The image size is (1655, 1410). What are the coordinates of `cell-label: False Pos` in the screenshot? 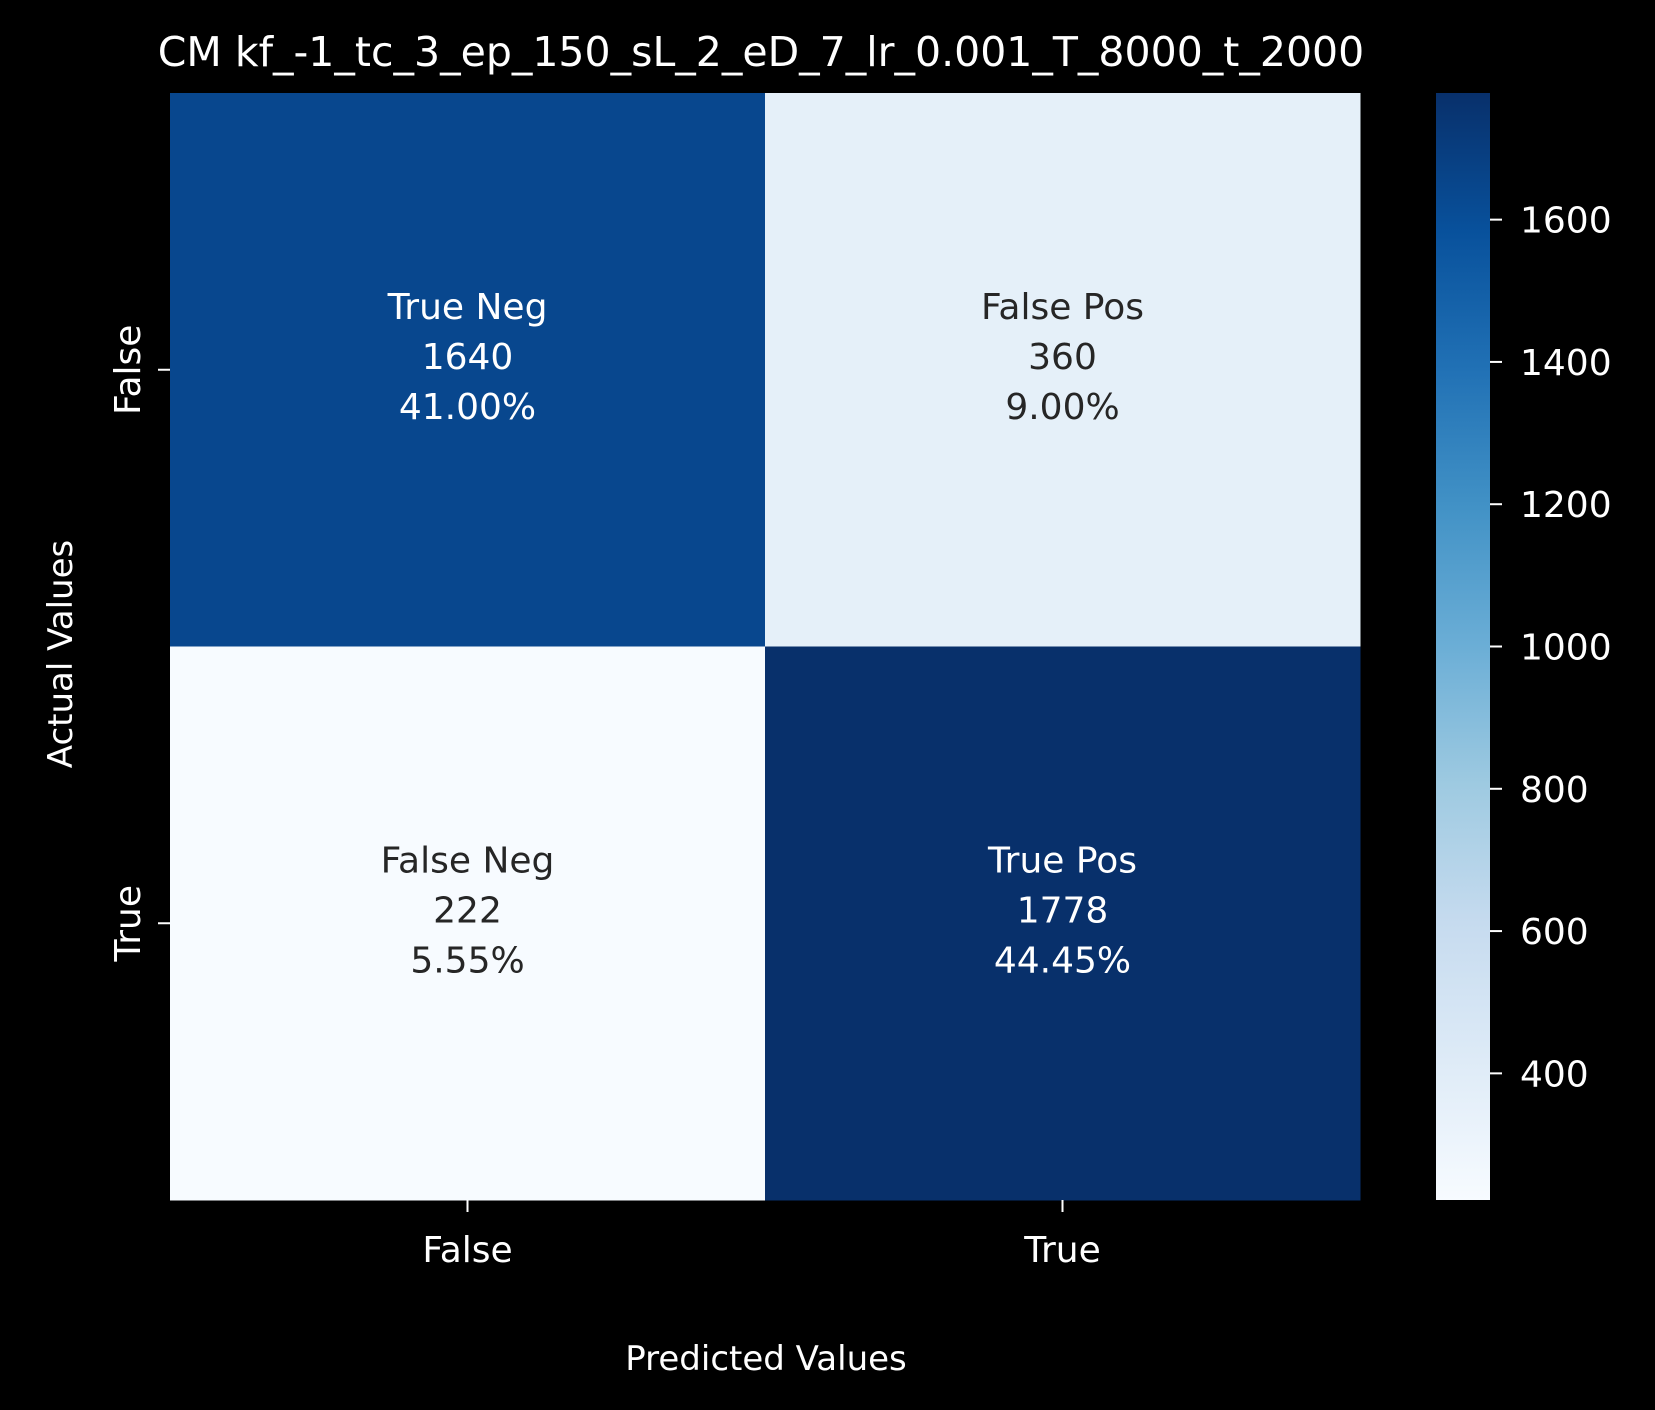 It's located at (1062, 307).